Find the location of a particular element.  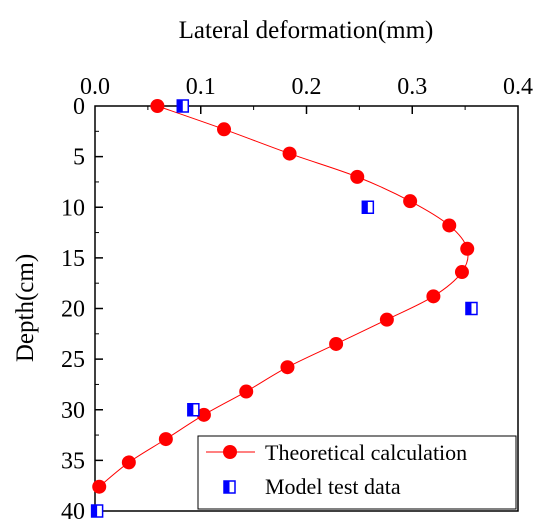

legend-model-label: Model test data is located at coordinates (333, 486).